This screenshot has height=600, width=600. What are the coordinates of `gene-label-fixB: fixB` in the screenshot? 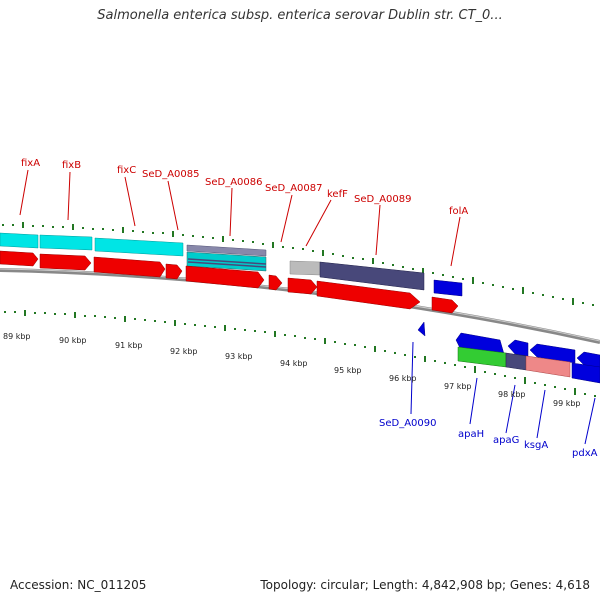 It's located at (71, 165).